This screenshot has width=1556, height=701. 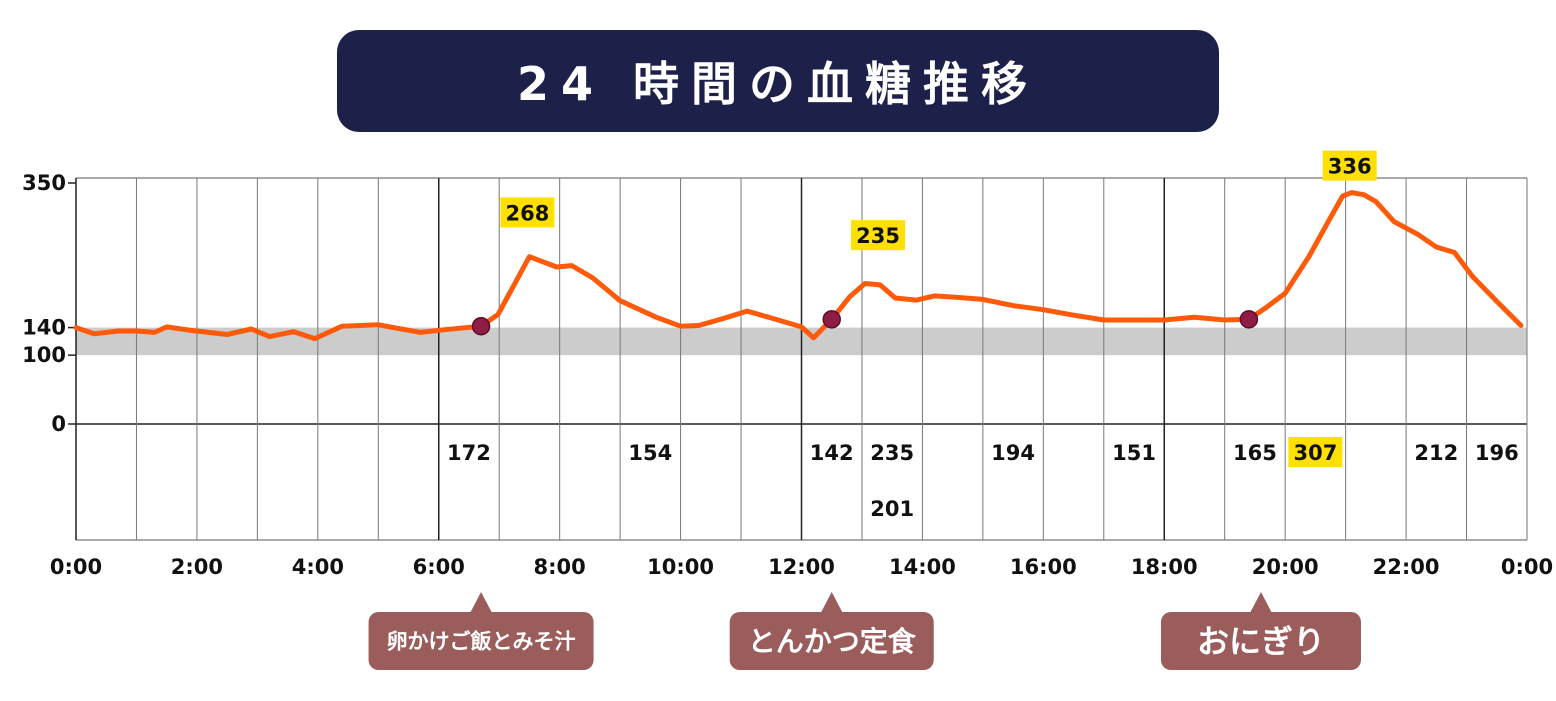 What do you see at coordinates (1134, 453) in the screenshot?
I see `hourly-value-label: 151` at bounding box center [1134, 453].